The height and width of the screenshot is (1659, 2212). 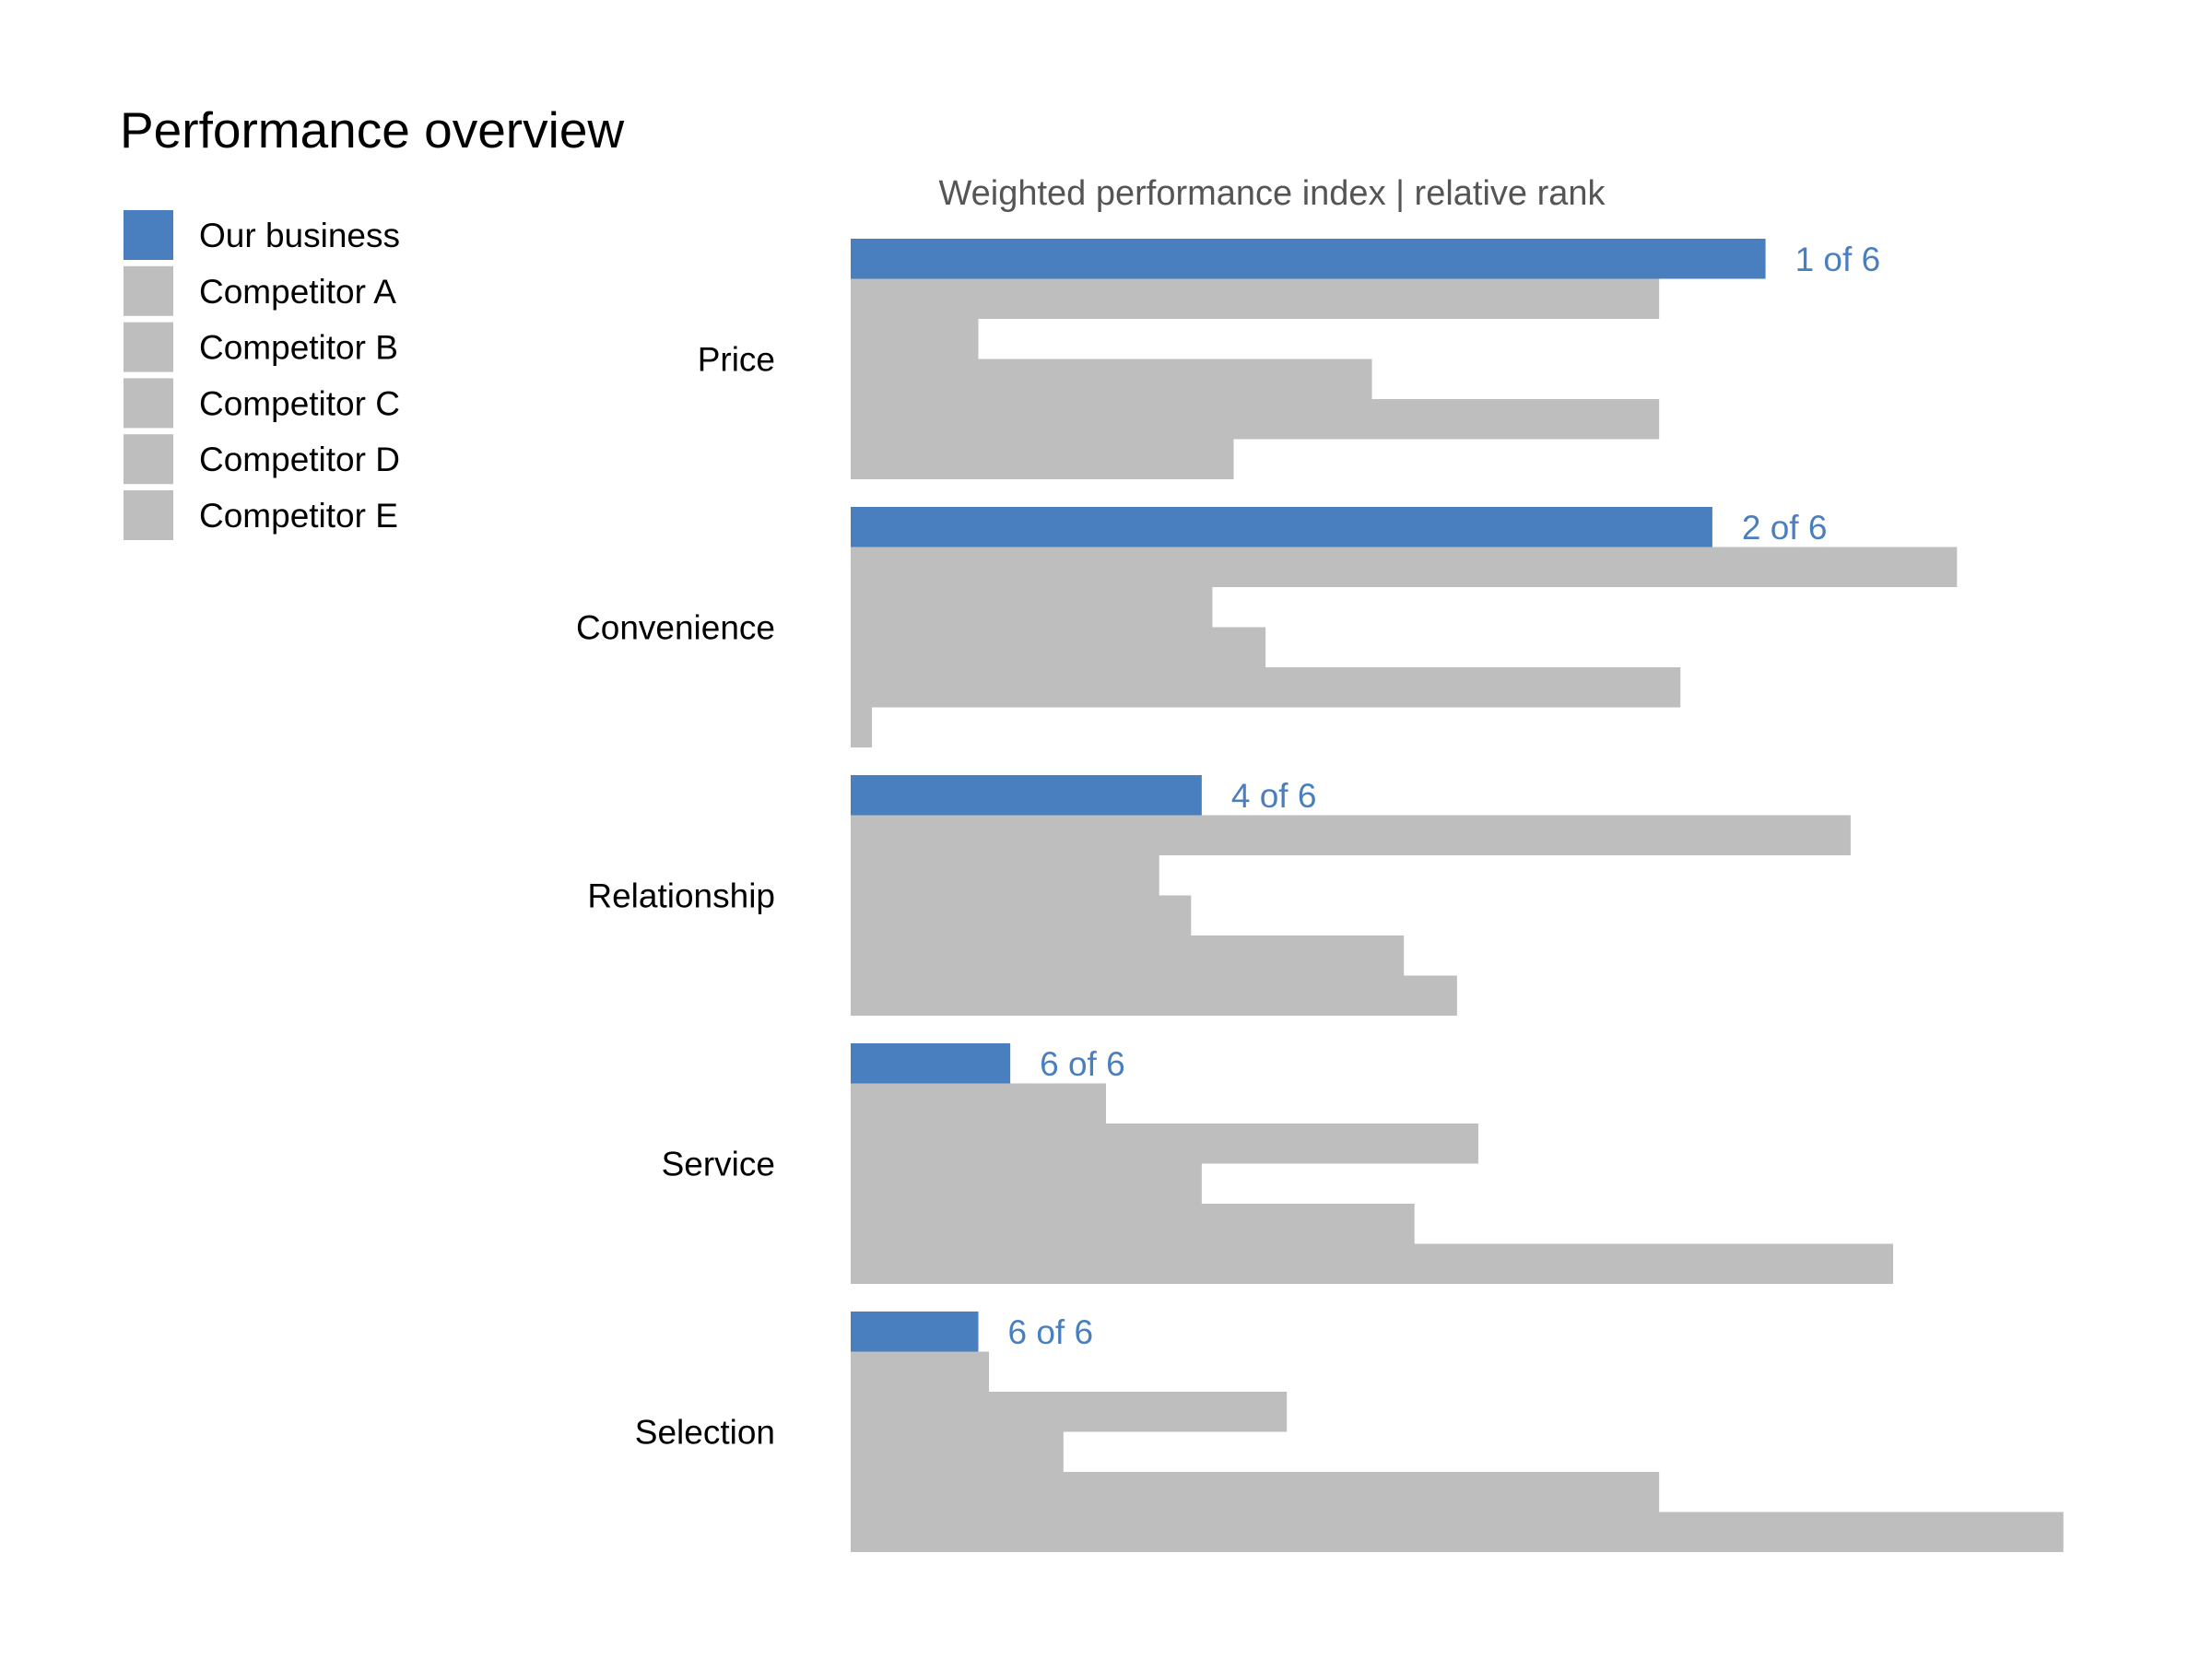 I want to click on bar-service-competitor-a, so click(x=978, y=1103).